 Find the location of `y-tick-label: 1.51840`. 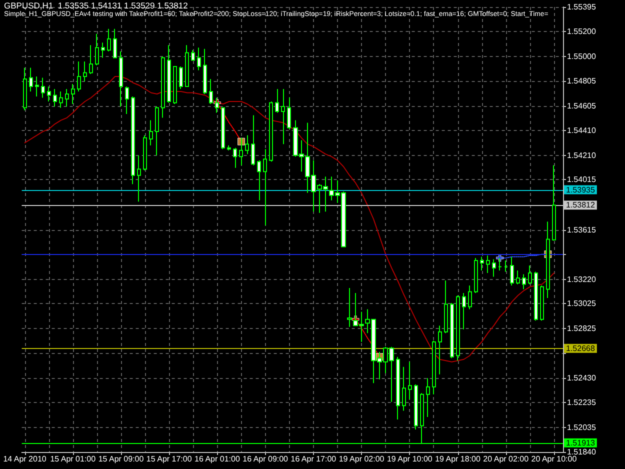

y-tick-label: 1.51840 is located at coordinates (581, 452).